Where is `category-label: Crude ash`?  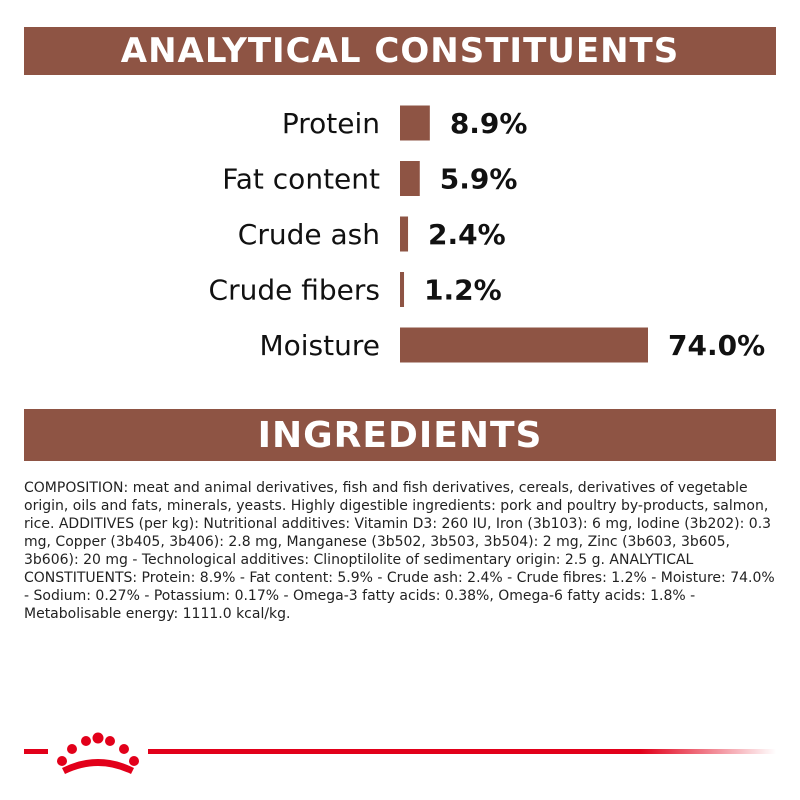 category-label: Crude ash is located at coordinates (309, 234).